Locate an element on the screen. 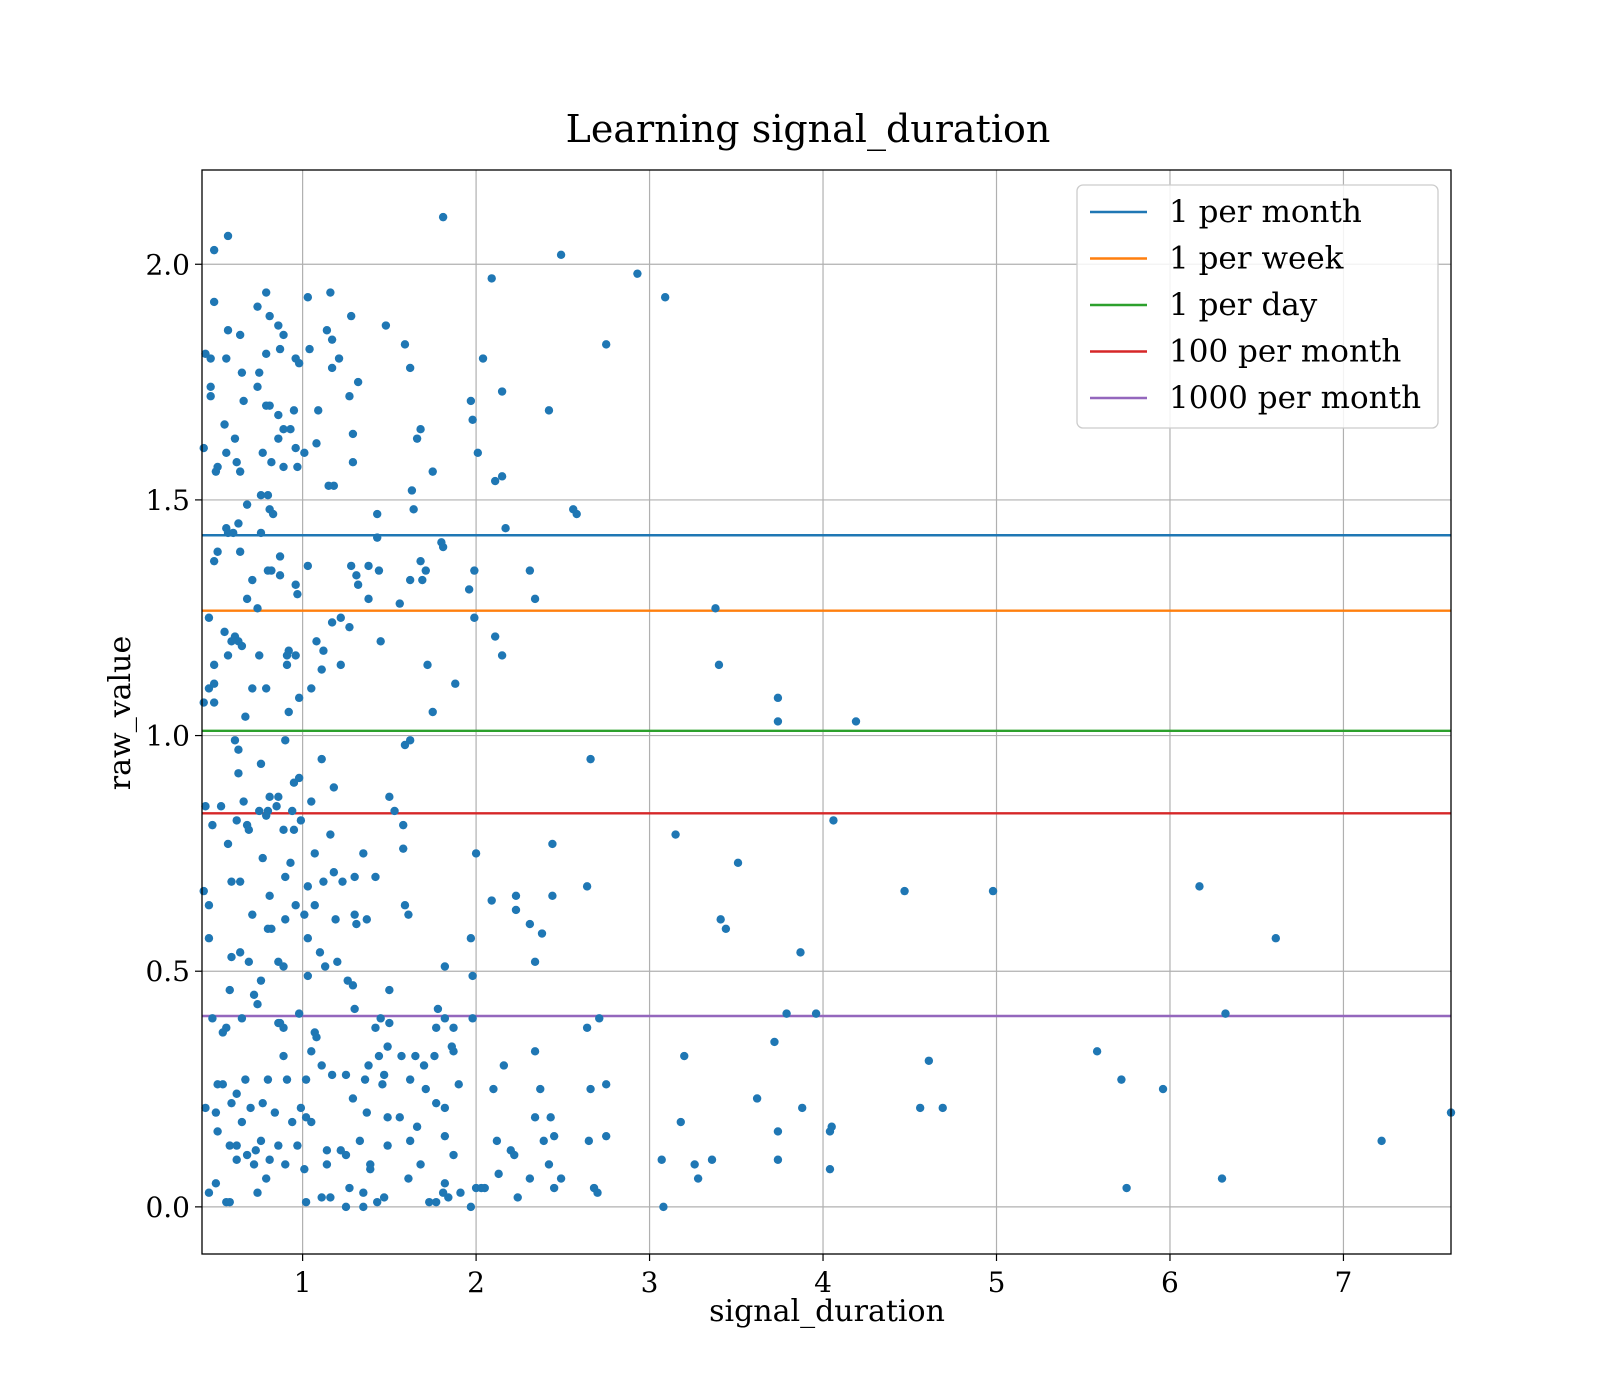 The width and height of the screenshot is (1600, 1400). x-tick-label: 2 is located at coordinates (476, 1282).